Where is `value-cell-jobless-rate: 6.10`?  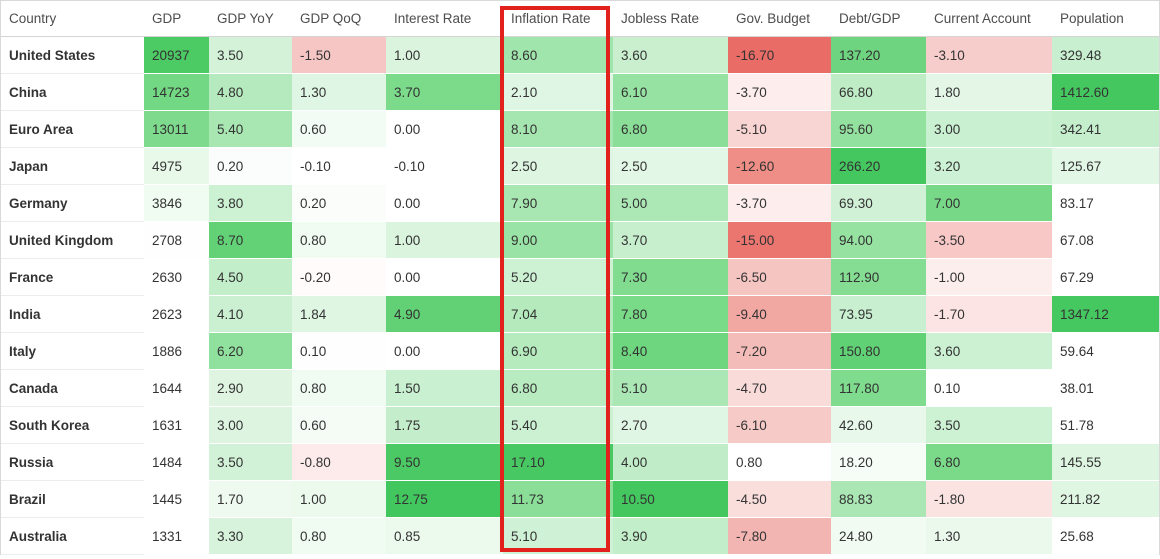
value-cell-jobless-rate: 6.10 is located at coordinates (670, 92).